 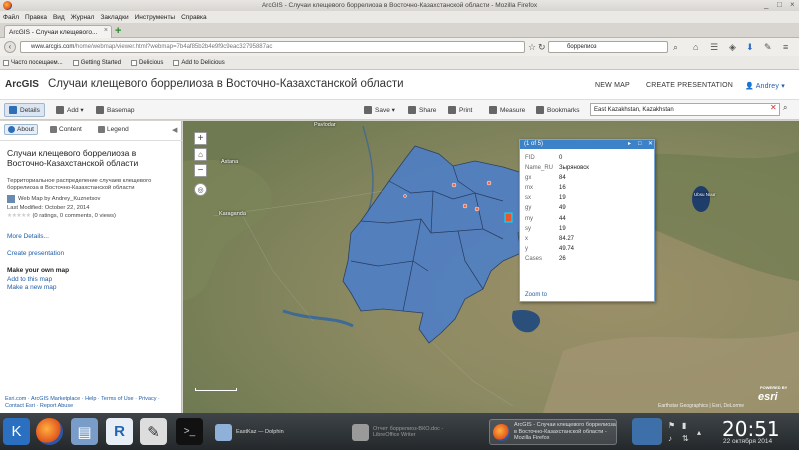 I want to click on maximize-button: □, so click(x=779, y=4).